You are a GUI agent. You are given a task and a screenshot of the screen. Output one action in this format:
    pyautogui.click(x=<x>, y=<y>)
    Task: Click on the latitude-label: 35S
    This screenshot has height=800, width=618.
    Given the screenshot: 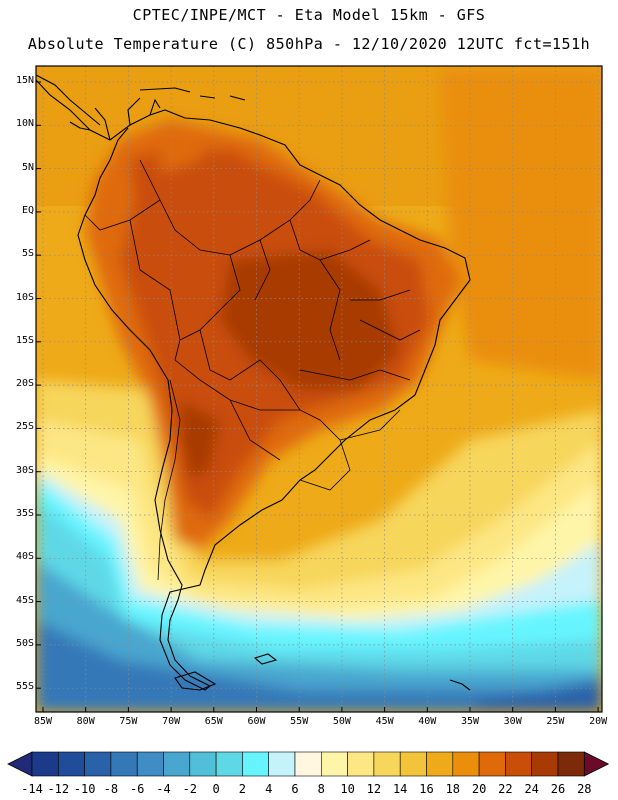 What is the action you would take?
    pyautogui.click(x=24, y=513)
    